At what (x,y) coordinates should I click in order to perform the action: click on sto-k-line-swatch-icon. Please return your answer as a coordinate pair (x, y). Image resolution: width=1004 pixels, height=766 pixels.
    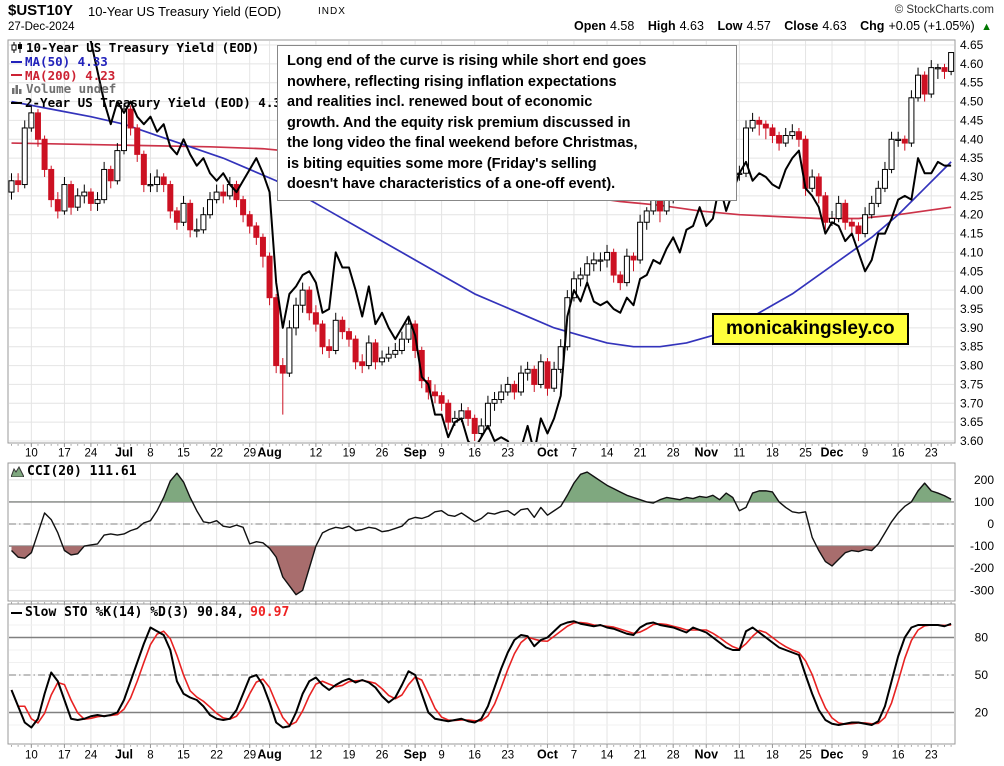
    Looking at the image, I should click on (16, 612).